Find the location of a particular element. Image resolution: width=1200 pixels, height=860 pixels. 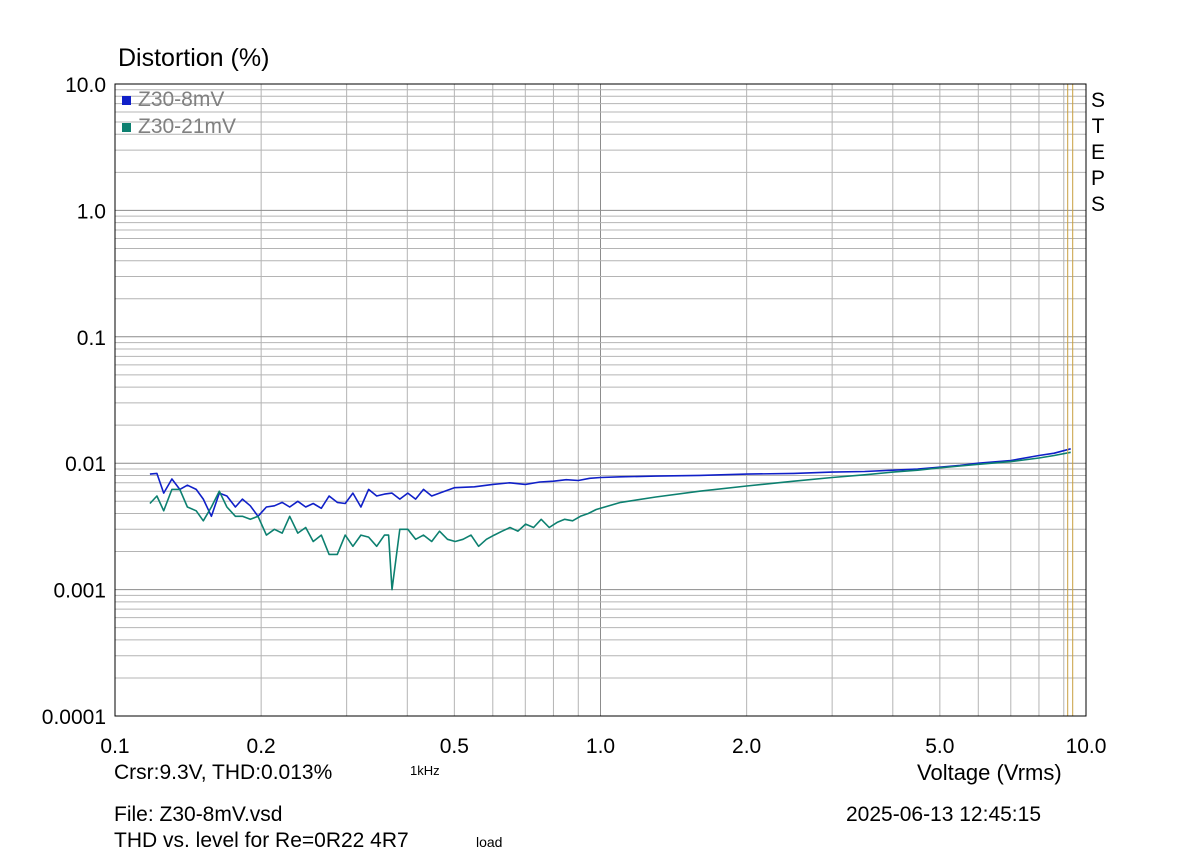

x-tick-label: 2.0 is located at coordinates (746, 746).